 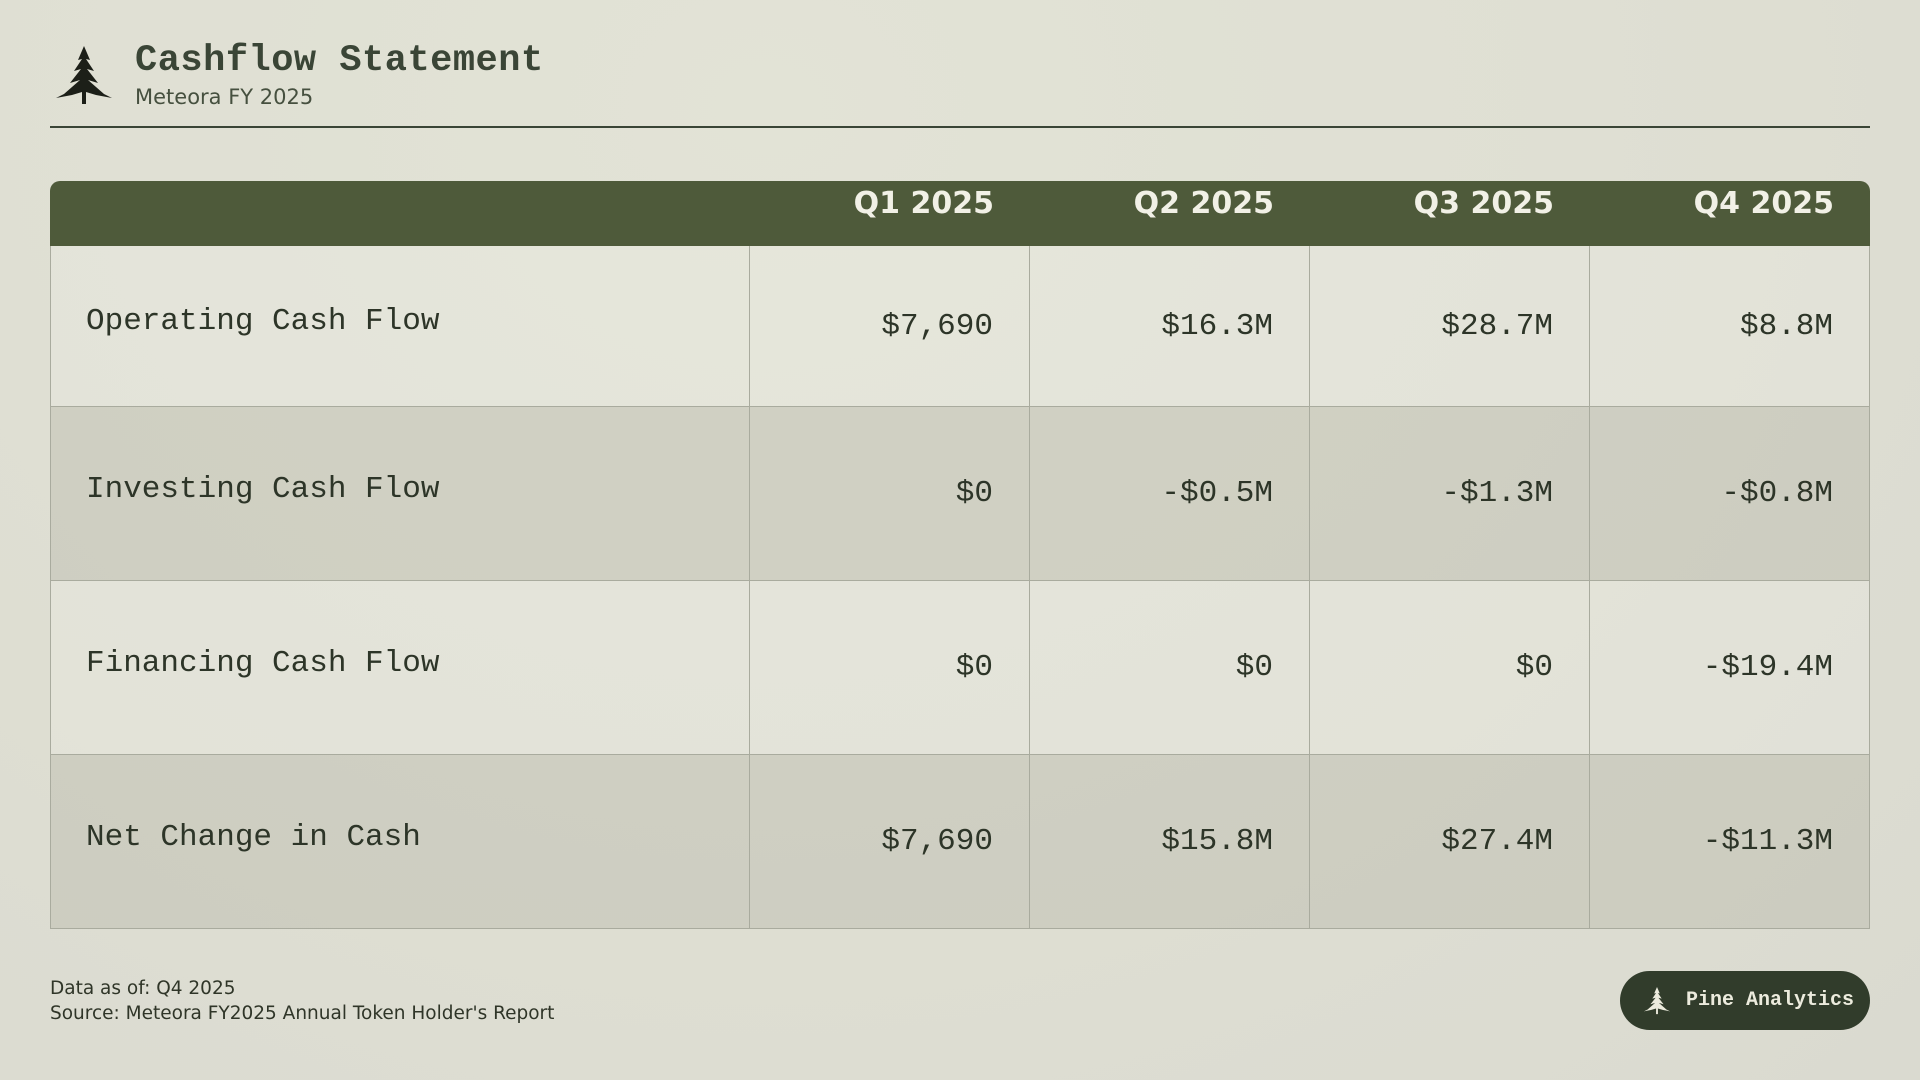 I want to click on cell-value: $15.8M, so click(x=1170, y=842).